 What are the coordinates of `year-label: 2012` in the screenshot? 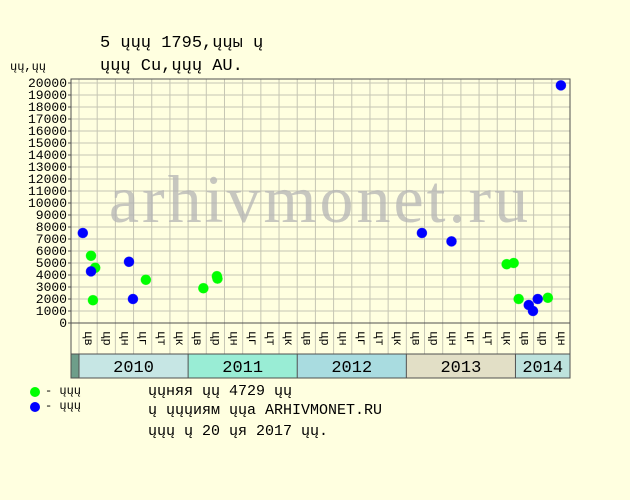 It's located at (351, 368).